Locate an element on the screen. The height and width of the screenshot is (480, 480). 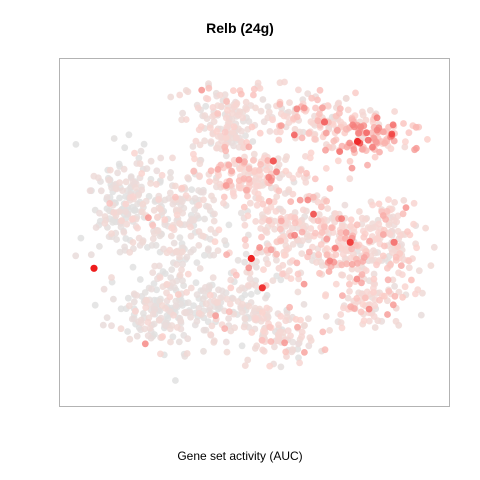
data-point-high is located at coordinates (262, 288).